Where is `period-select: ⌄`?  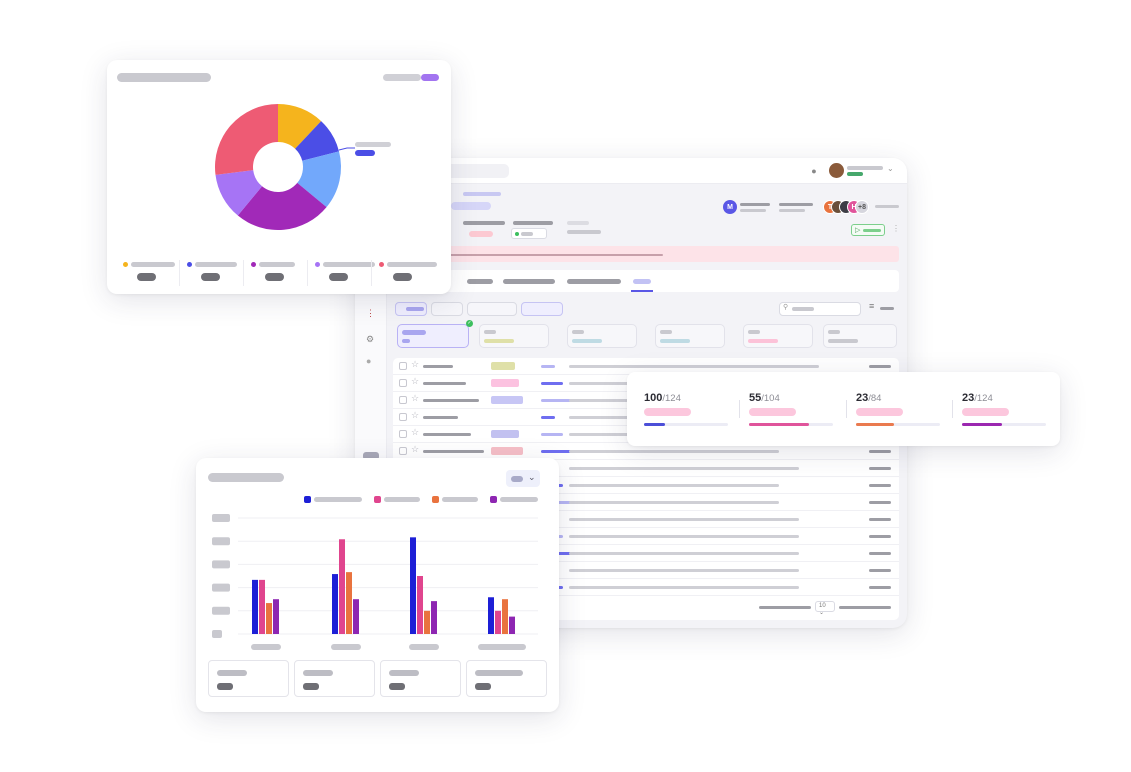 period-select: ⌄ is located at coordinates (523, 478).